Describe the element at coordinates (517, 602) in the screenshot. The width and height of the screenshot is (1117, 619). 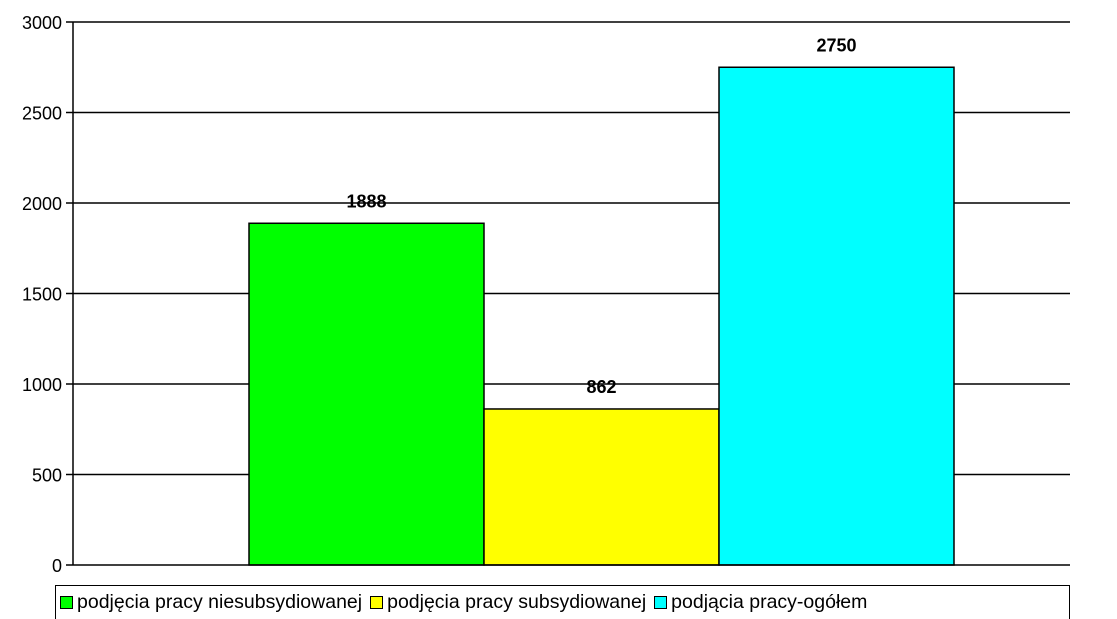
I see `legend-label: podjęcia pracy subsydiowanej` at that location.